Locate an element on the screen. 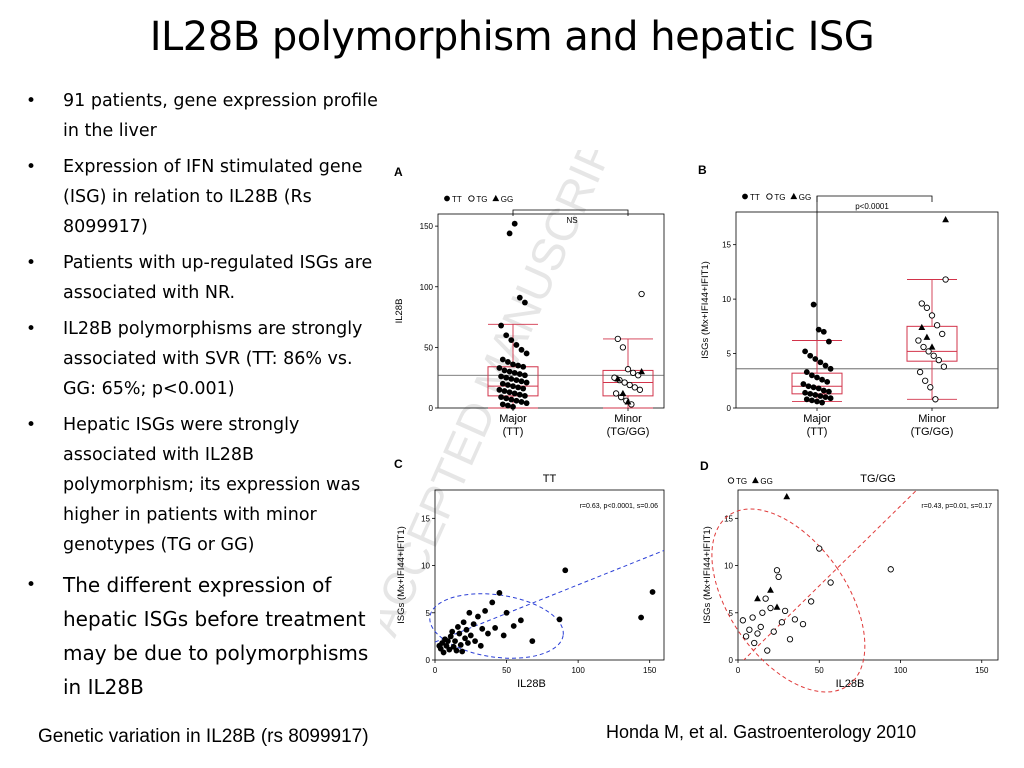 This screenshot has height=768, width=1024. panel-title: TG/GG is located at coordinates (877, 479).